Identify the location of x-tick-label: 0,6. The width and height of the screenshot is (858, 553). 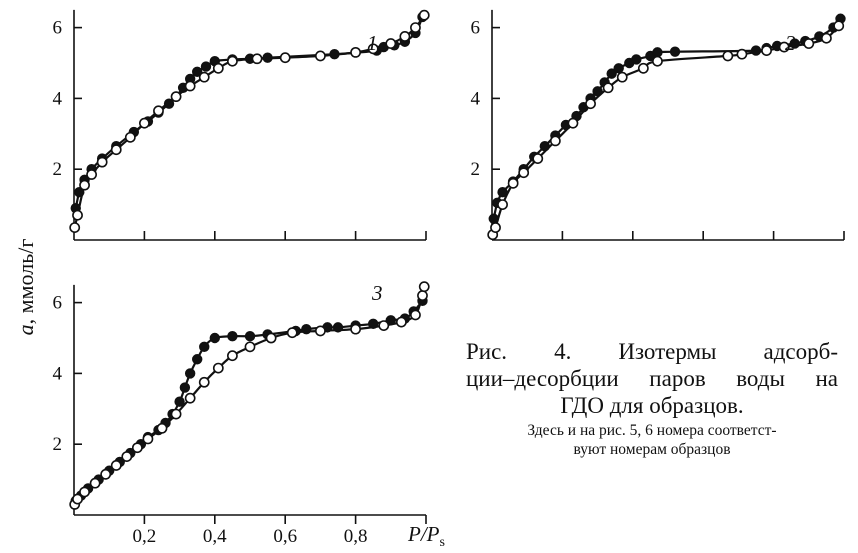
(285, 536).